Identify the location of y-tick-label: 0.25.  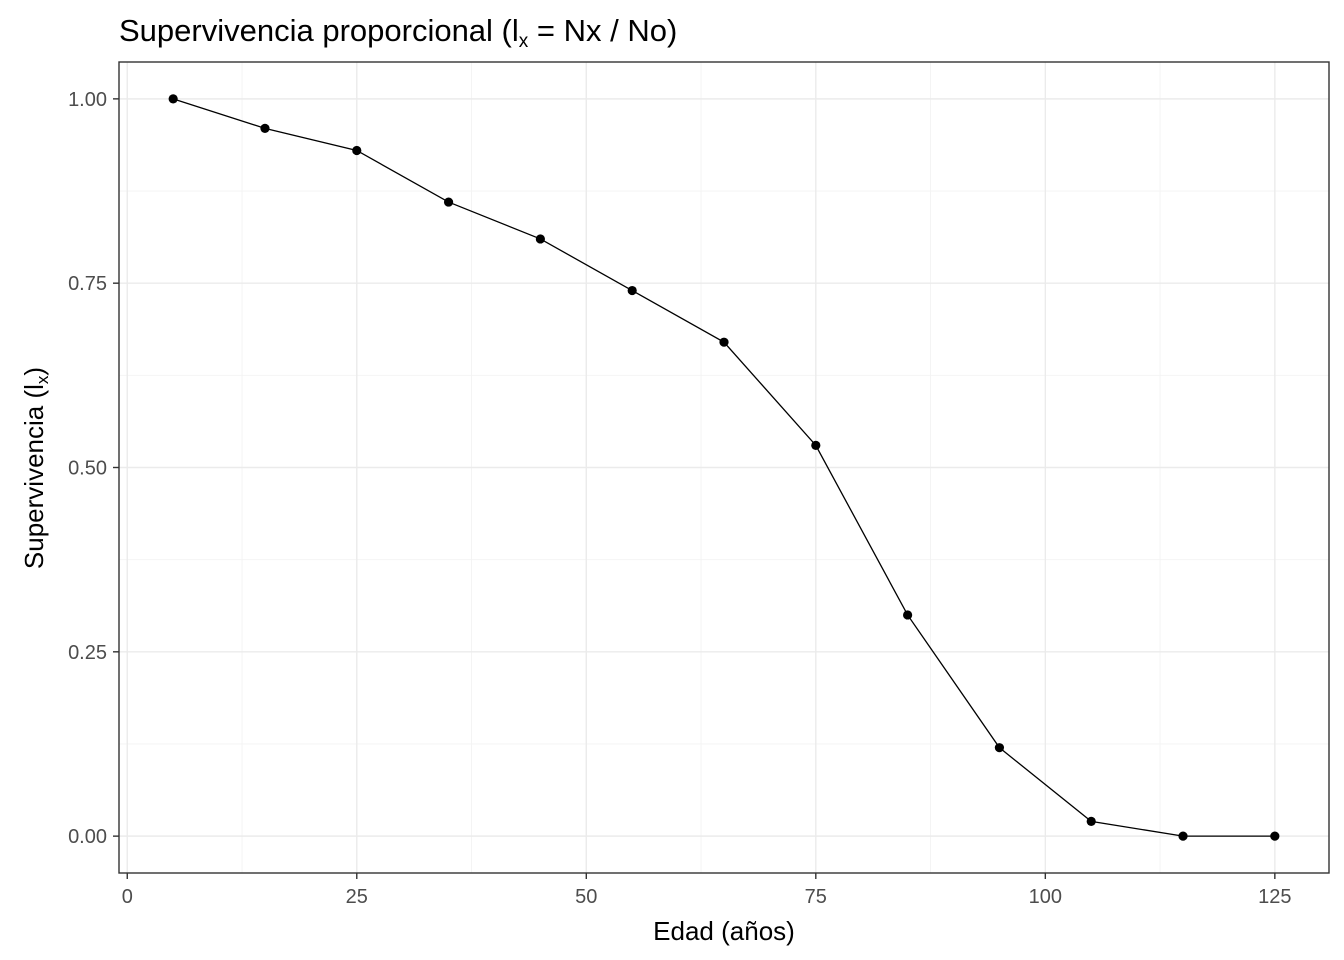
(87, 653).